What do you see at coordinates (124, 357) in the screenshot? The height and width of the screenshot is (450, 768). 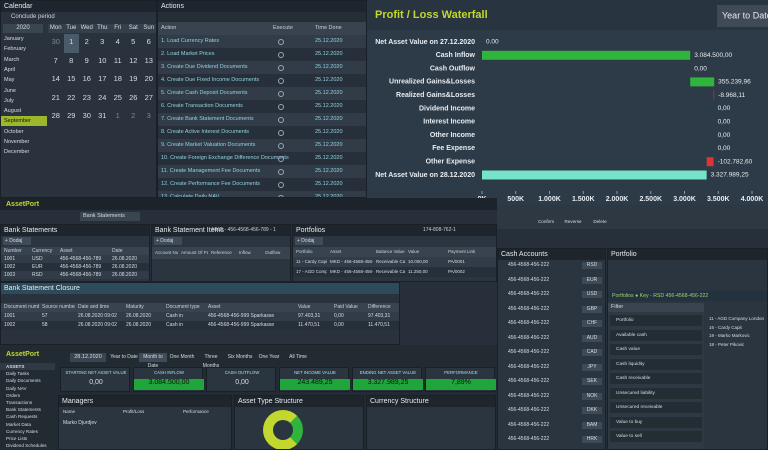 I see `period-tab: Year to Date` at bounding box center [124, 357].